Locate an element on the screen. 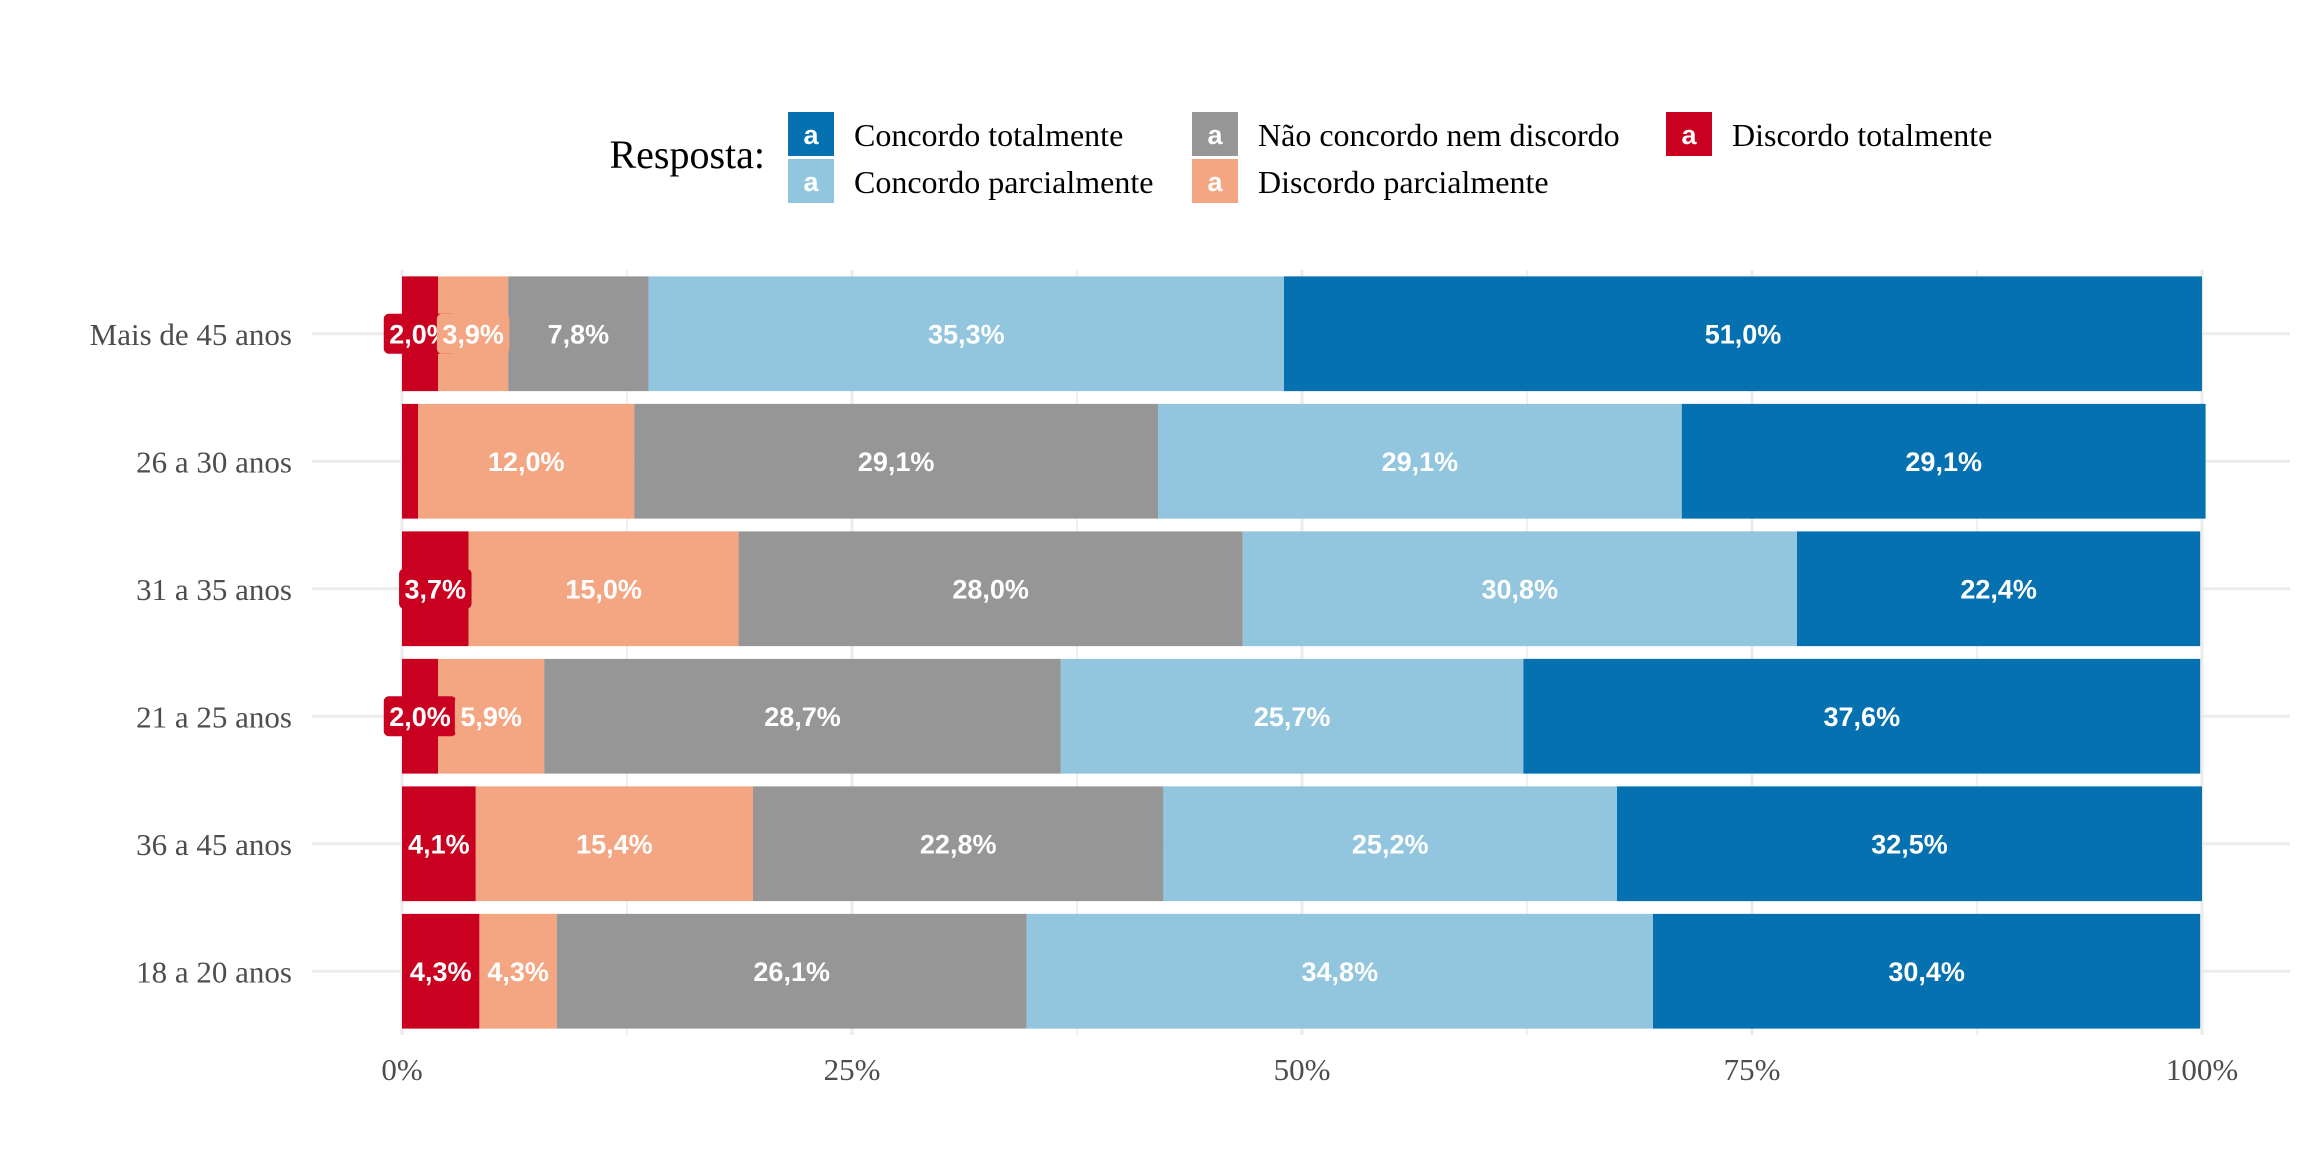  data-label: 37,6% is located at coordinates (1862, 717).